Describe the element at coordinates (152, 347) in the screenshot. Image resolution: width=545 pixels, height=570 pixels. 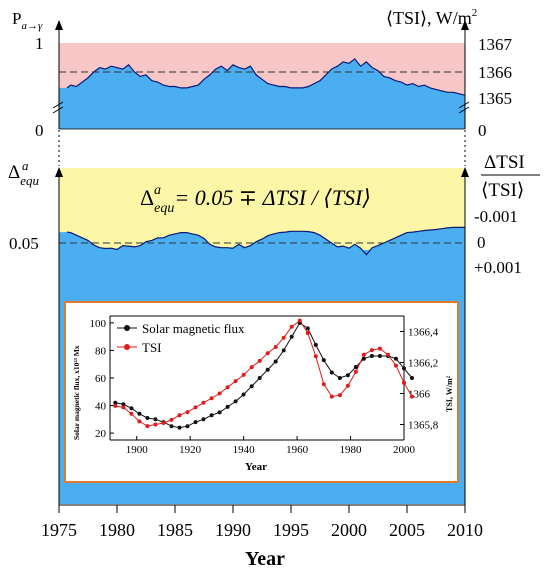
I see `legend-tsi-label: TSI` at that location.